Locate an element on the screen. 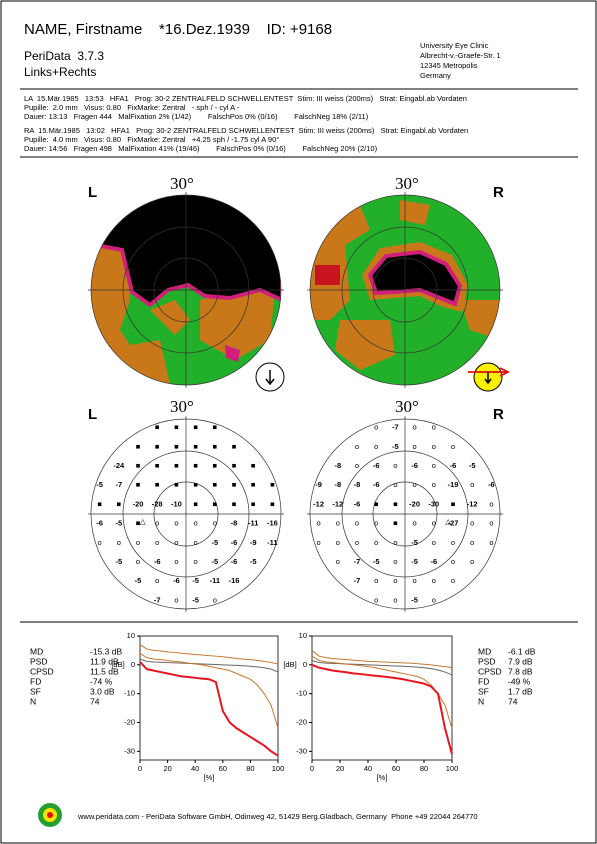 The height and width of the screenshot is (844, 597). stat-value: 11.9 dB is located at coordinates (104, 661).